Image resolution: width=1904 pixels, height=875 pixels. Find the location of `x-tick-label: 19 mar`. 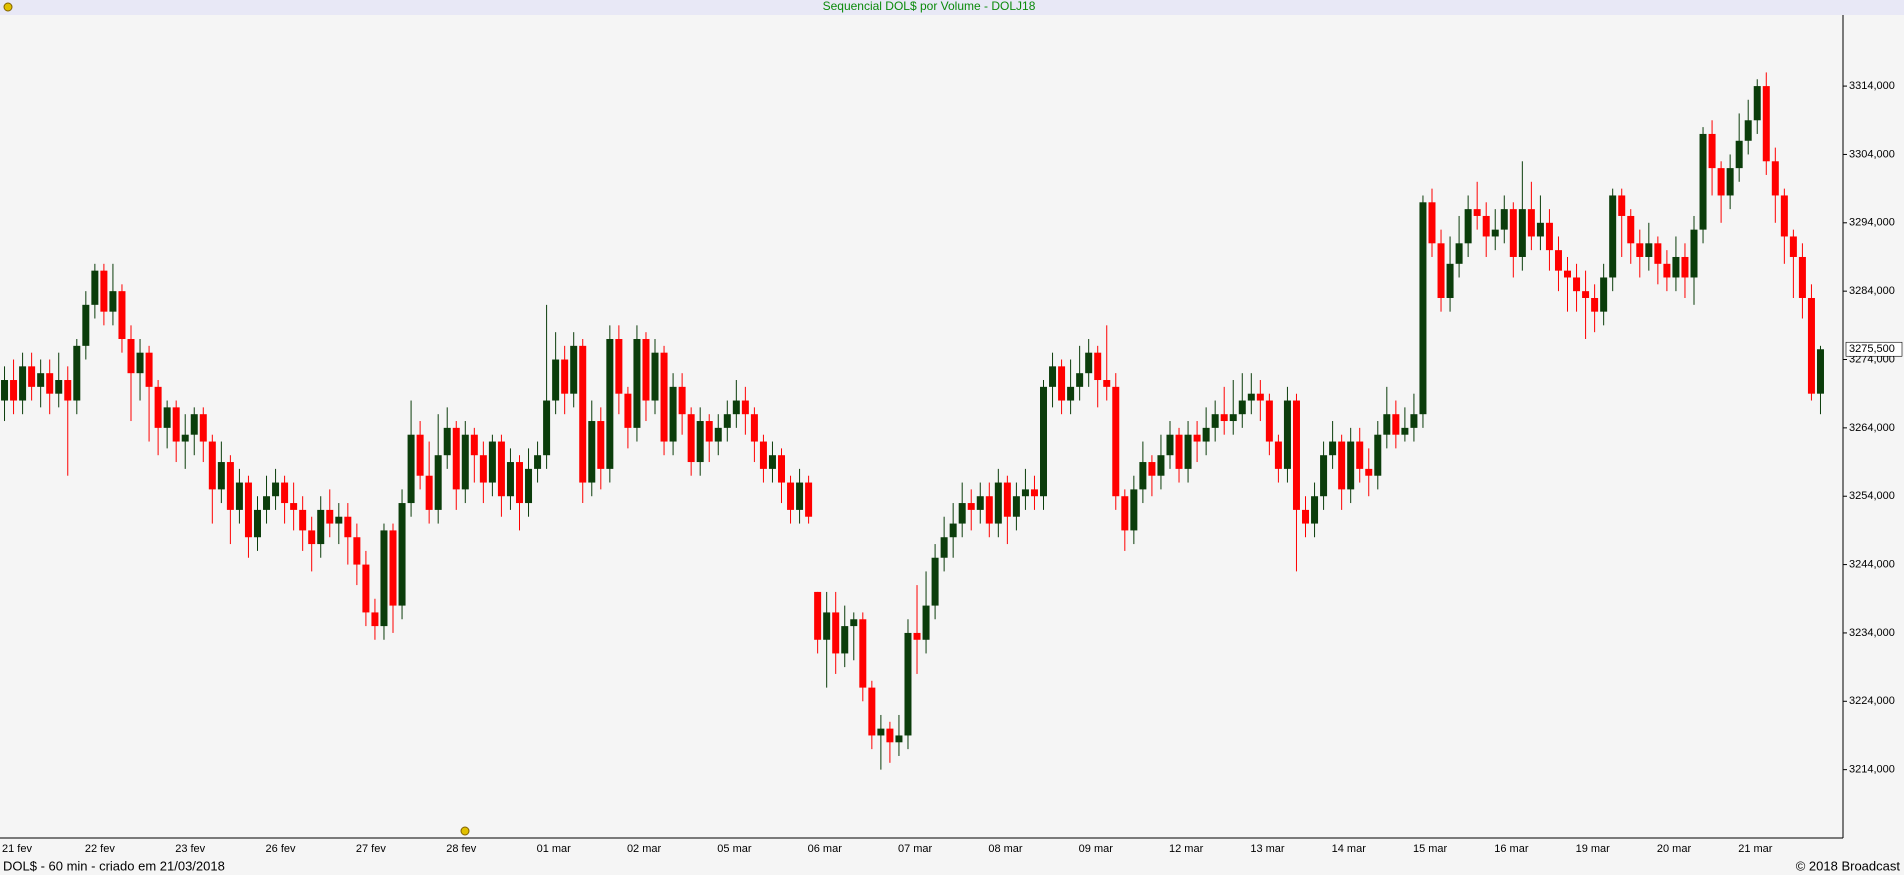

x-tick-label: 19 mar is located at coordinates (1593, 849).